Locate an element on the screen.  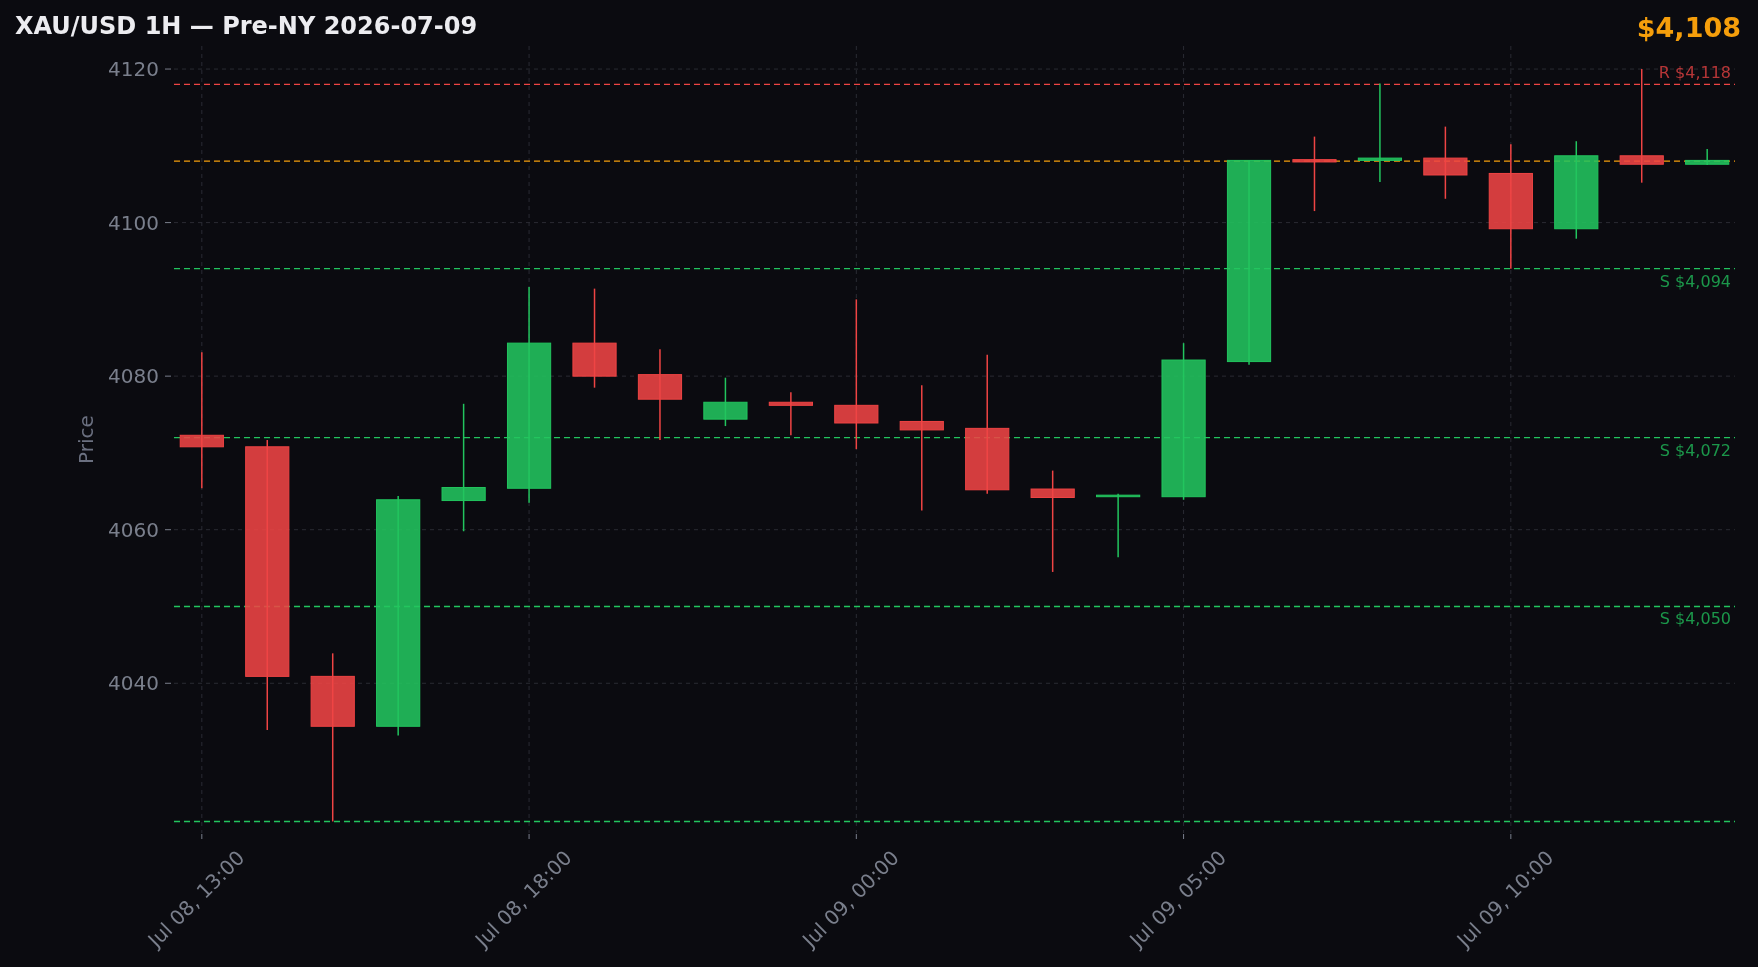
ref-line-label: S $4,050 is located at coordinates (1695, 619).